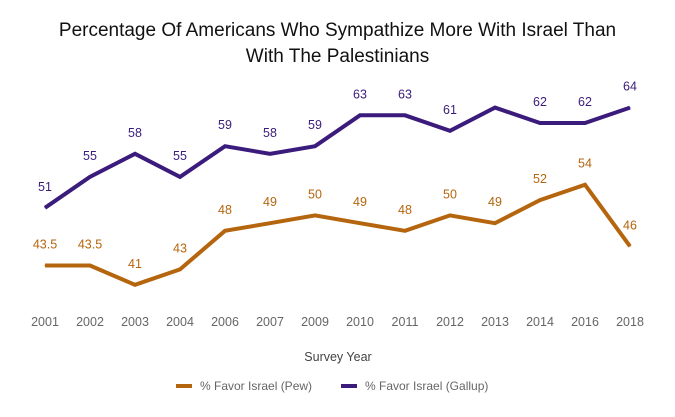  Describe the element at coordinates (270, 322) in the screenshot. I see `x-tick-label: 2007` at that location.